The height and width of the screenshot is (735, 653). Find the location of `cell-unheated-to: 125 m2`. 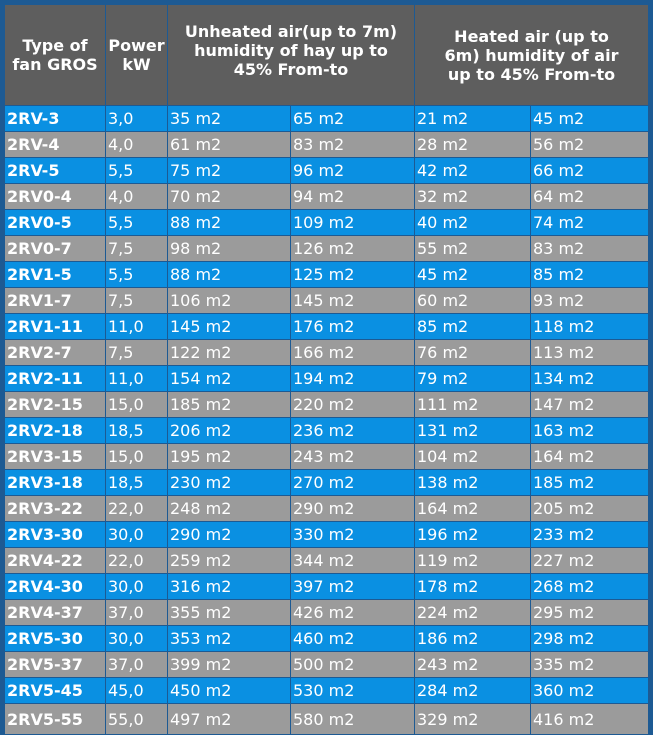

cell-unheated-to: 125 m2 is located at coordinates (352, 274).